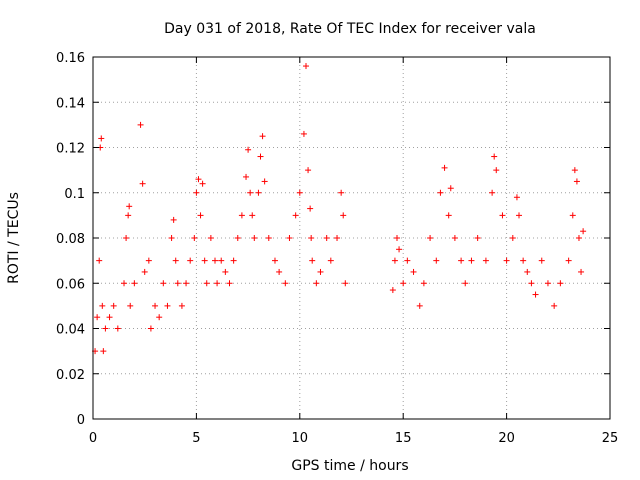 The height and width of the screenshot is (480, 640). I want to click on x-tick-label: 25, so click(610, 438).